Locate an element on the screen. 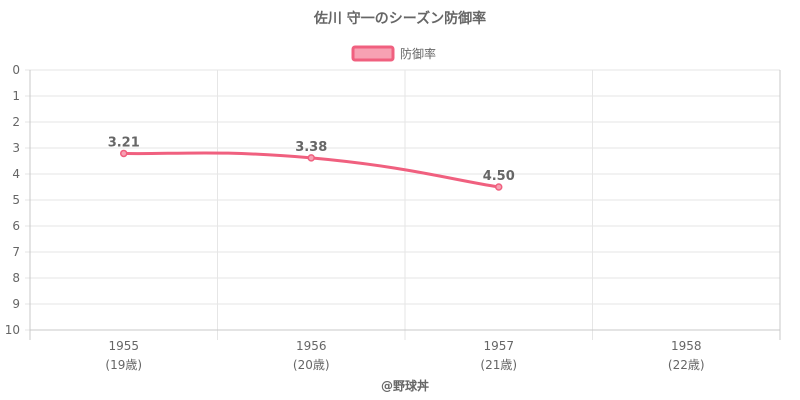 This screenshot has height=400, width=800. y-tick-label: 9 is located at coordinates (16, 304).